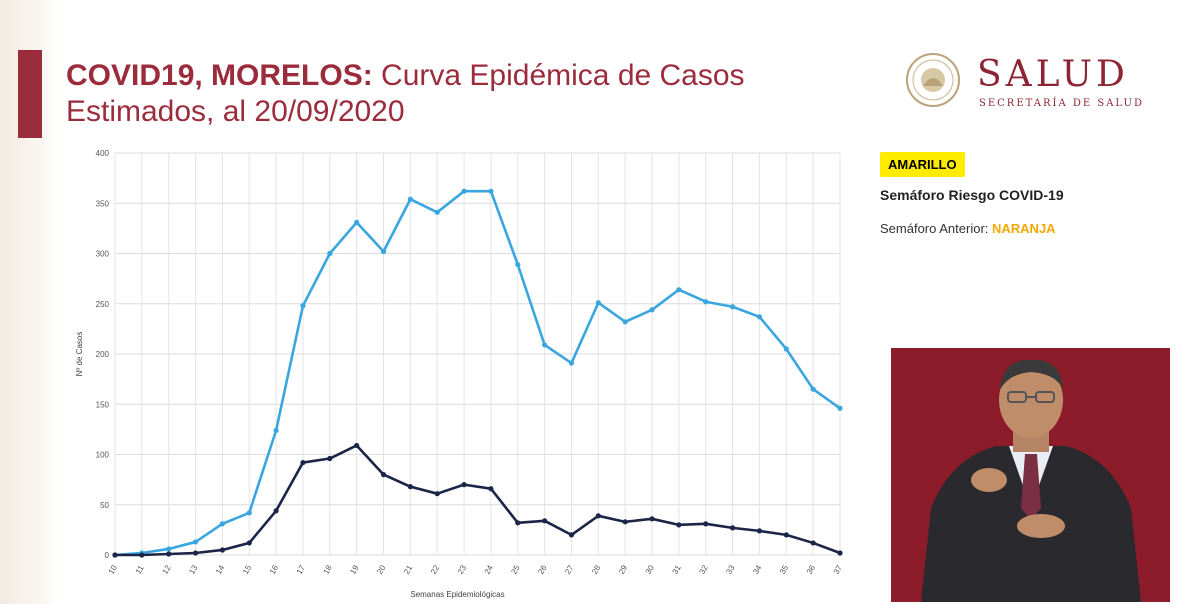 The image size is (1200, 608). I want to click on semaforo-current-badge: AMARILLO, so click(922, 164).